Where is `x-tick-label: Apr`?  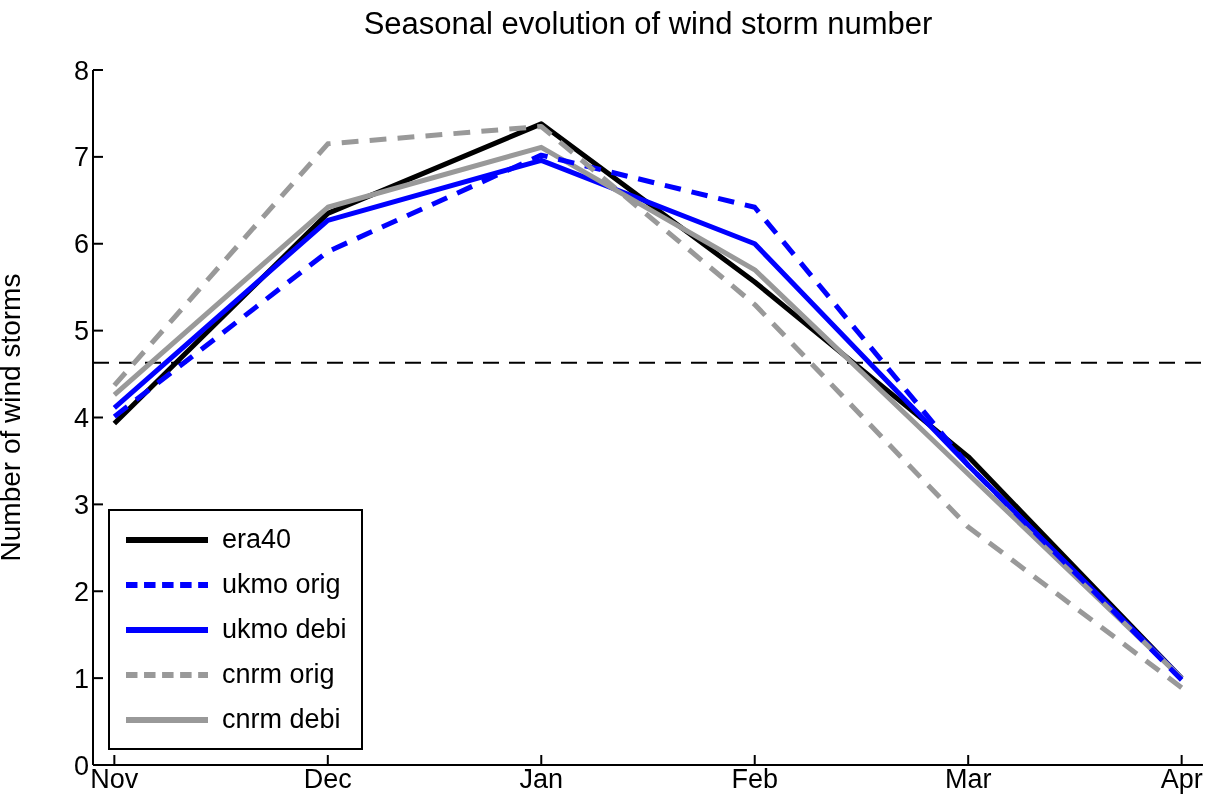
x-tick-label: Apr is located at coordinates (1181, 779).